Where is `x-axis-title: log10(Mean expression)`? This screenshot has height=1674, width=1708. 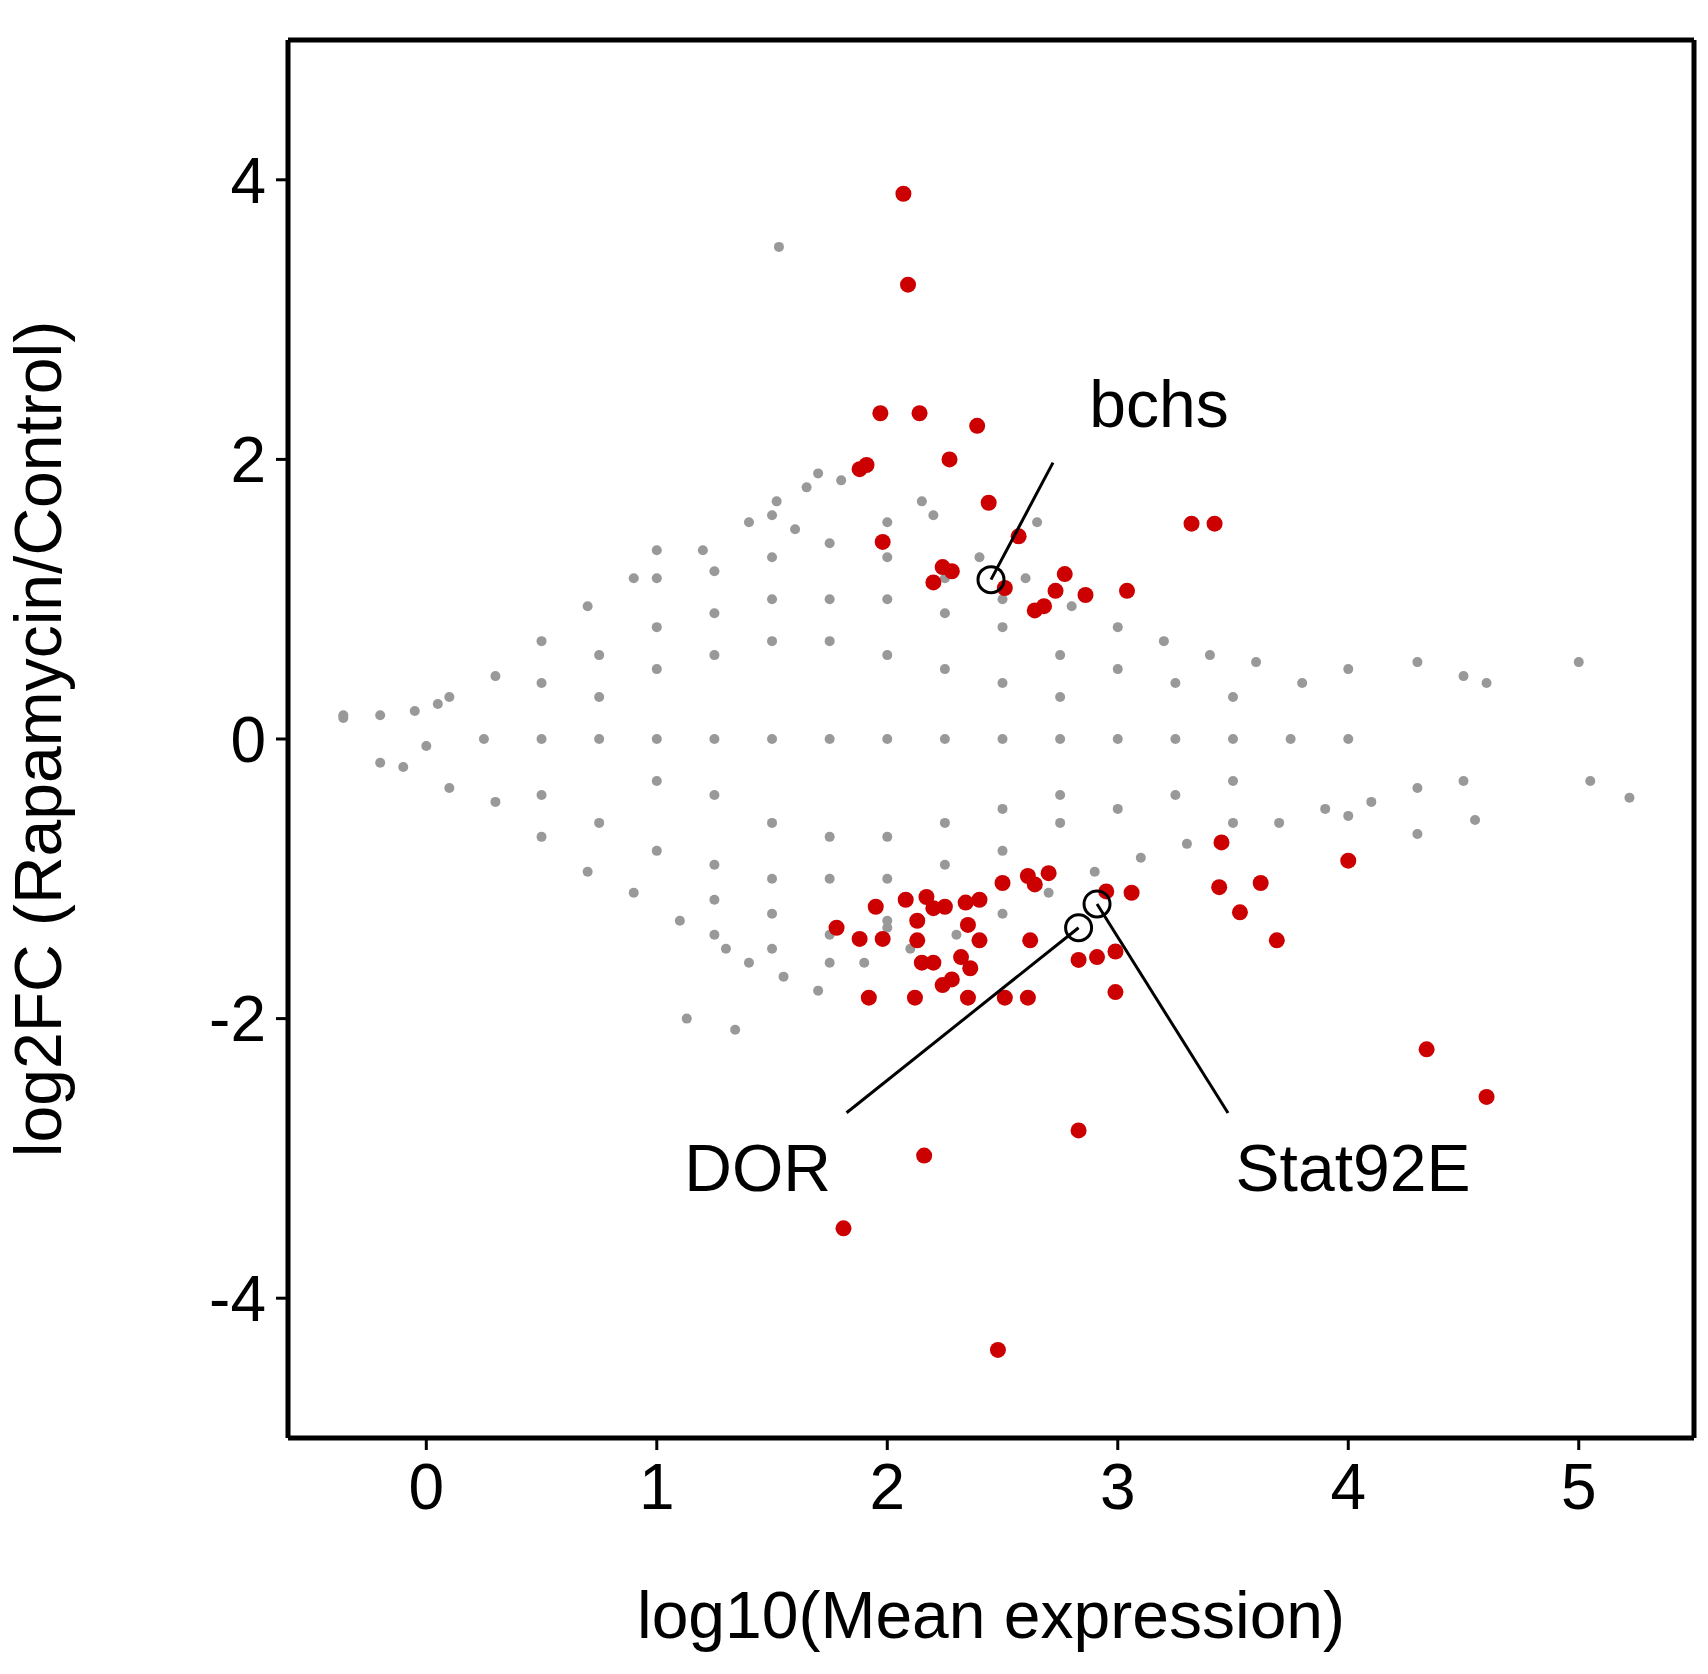 x-axis-title: log10(Mean expression) is located at coordinates (991, 1615).